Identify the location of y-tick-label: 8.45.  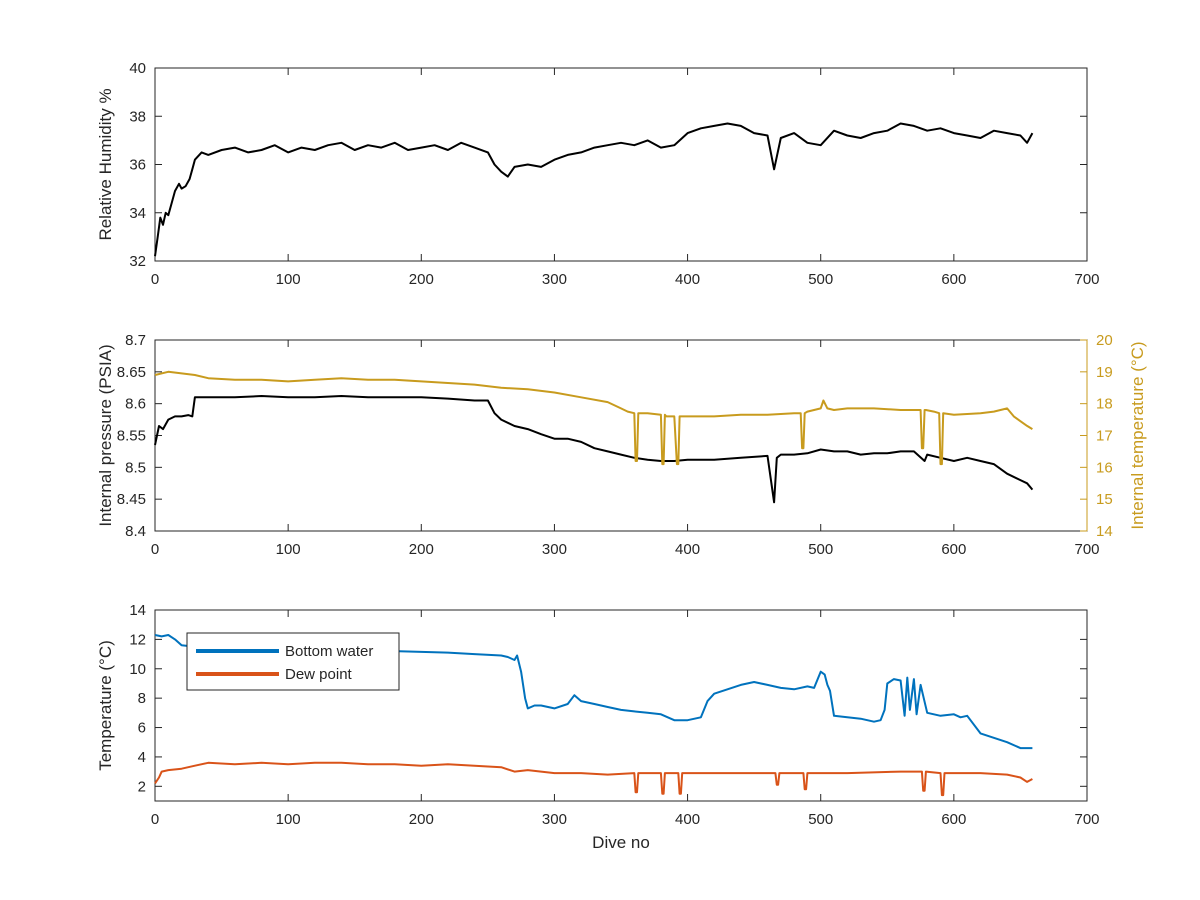
(131, 499).